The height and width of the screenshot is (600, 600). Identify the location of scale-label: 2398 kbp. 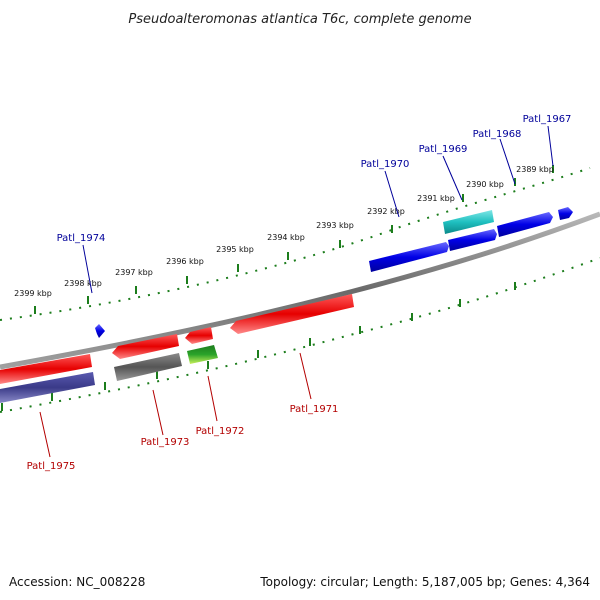
(83, 283).